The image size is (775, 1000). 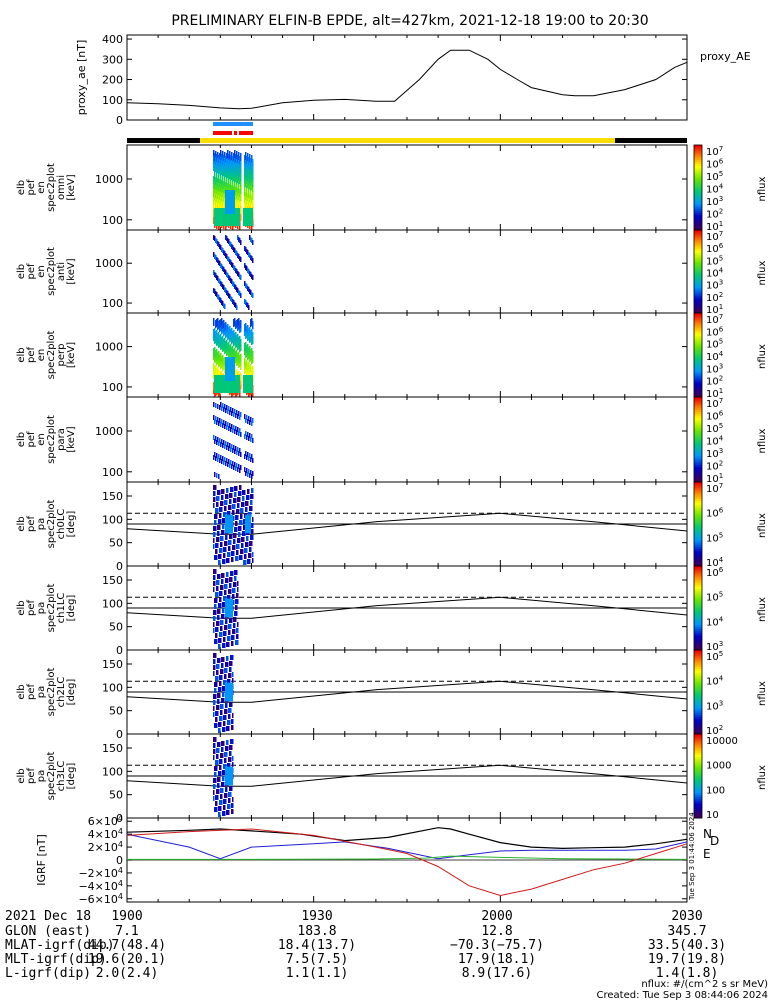 What do you see at coordinates (119, 566) in the screenshot?
I see `y-tick-label: 0` at bounding box center [119, 566].